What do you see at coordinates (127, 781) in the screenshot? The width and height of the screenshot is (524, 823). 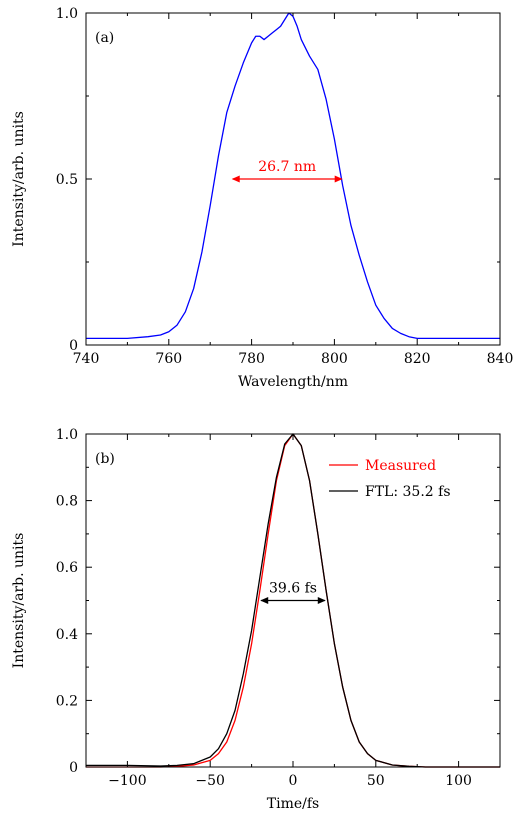 I see `x-tick-label: −100` at bounding box center [127, 781].